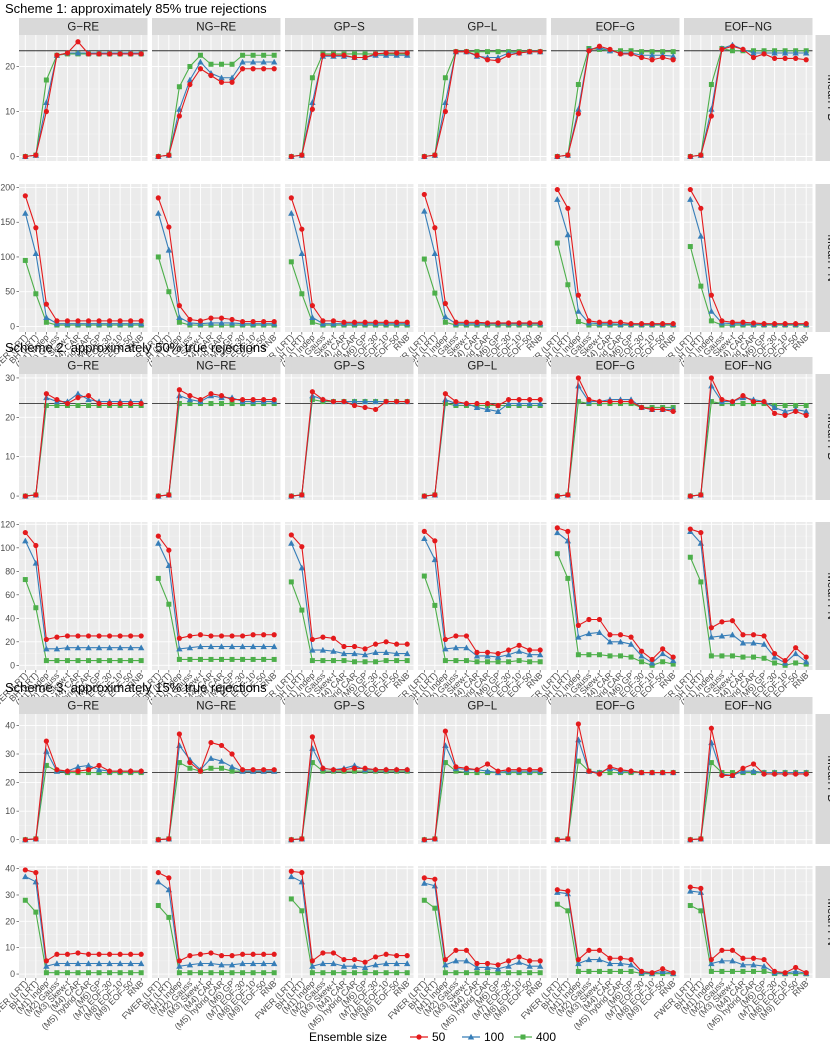  Describe the element at coordinates (827, 97) in the screenshot. I see `row-label: Mean FD` at that location.